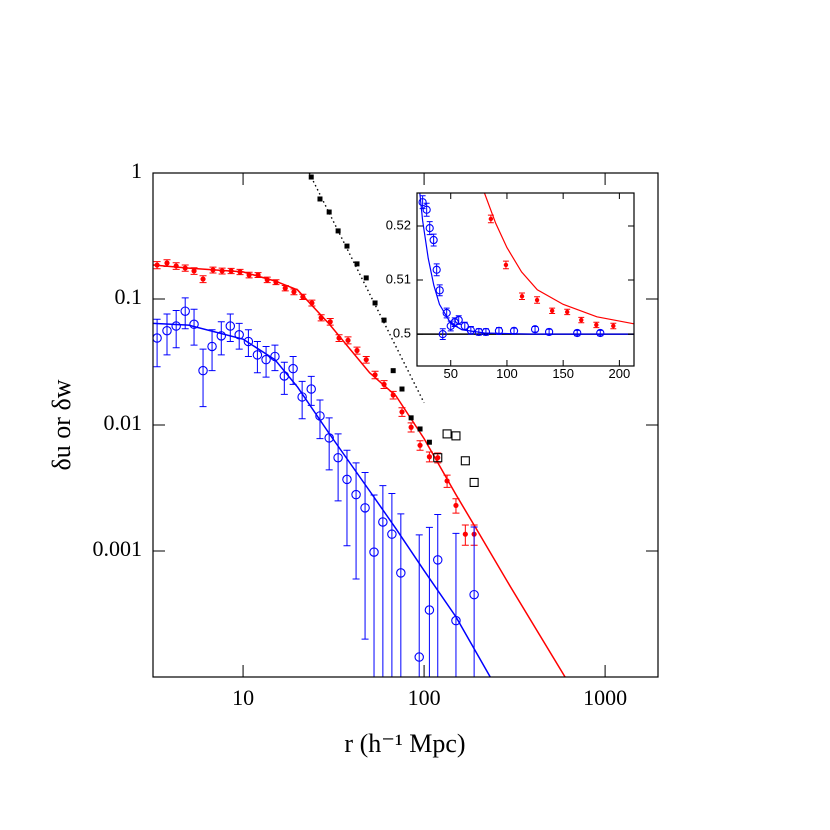 The height and width of the screenshot is (830, 830). I want to click on model-curve, so click(526, 264).